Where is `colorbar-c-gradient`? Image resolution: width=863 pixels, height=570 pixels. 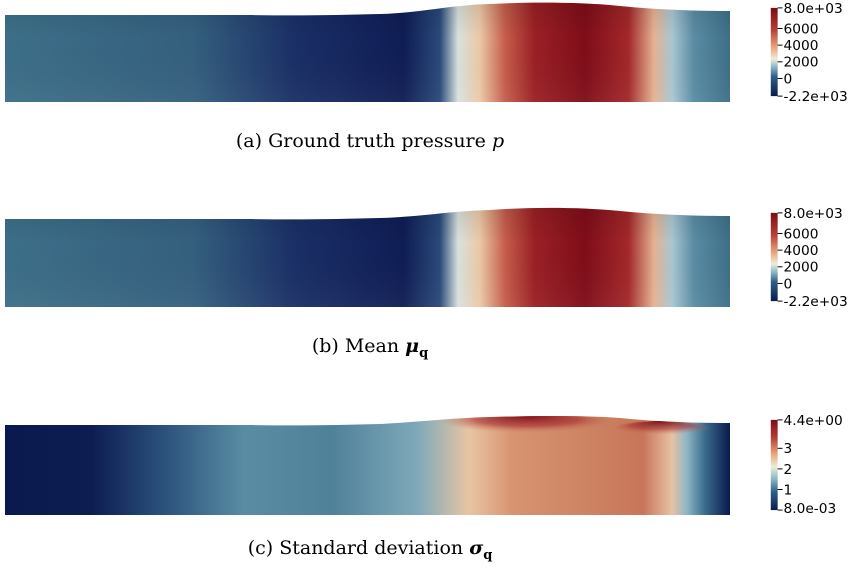 colorbar-c-gradient is located at coordinates (774, 465).